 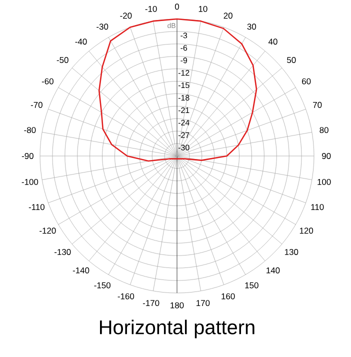 I want to click on spoke-label: -110, so click(x=36, y=207).